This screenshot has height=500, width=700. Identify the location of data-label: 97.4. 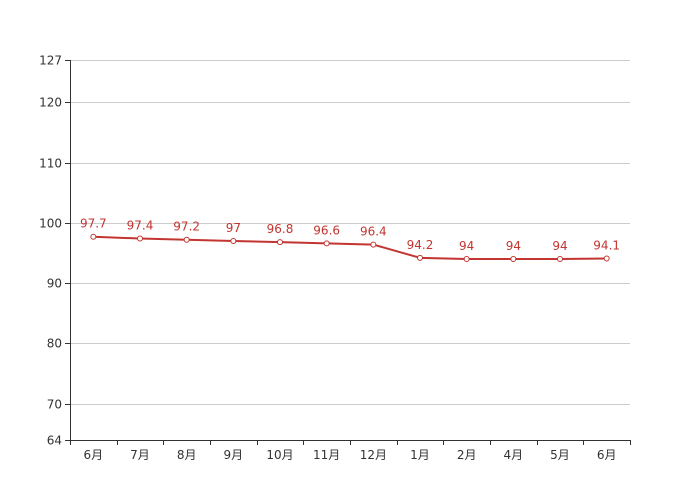
(140, 226).